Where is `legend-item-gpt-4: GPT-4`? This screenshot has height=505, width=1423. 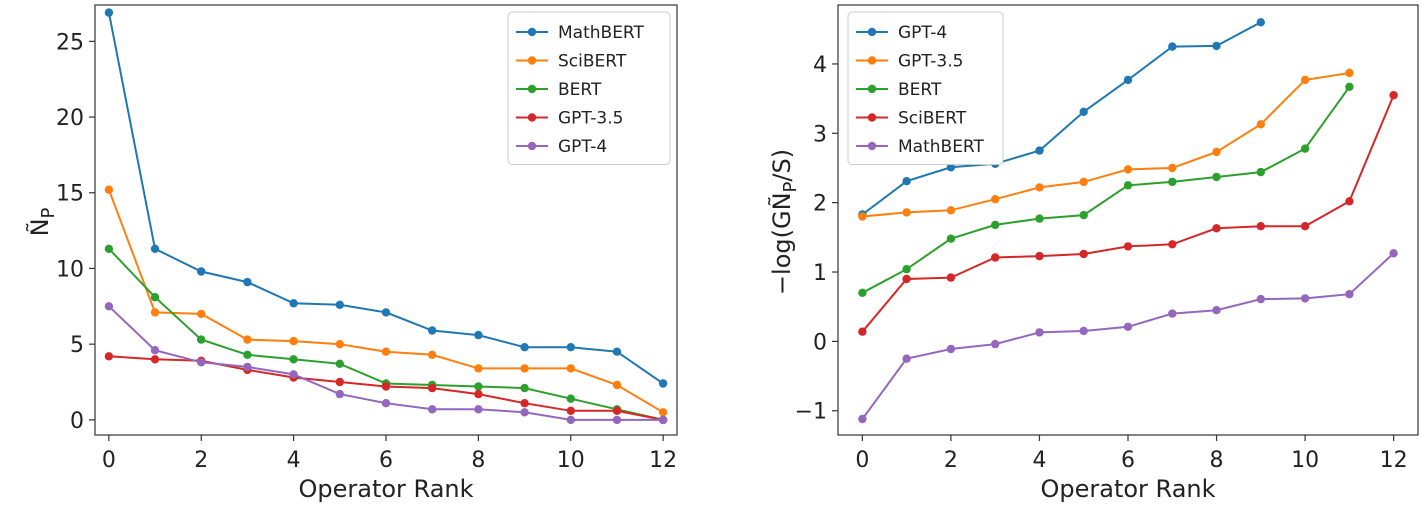
legend-item-gpt-4: GPT-4 is located at coordinates (561, 147).